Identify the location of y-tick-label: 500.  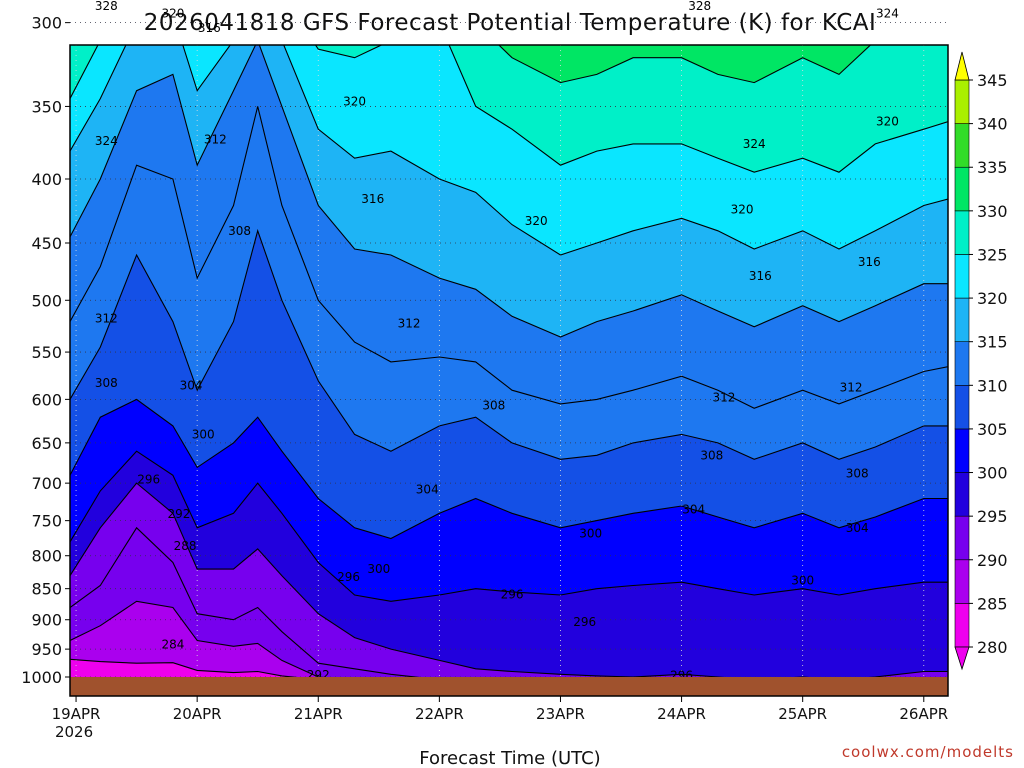
(46, 300).